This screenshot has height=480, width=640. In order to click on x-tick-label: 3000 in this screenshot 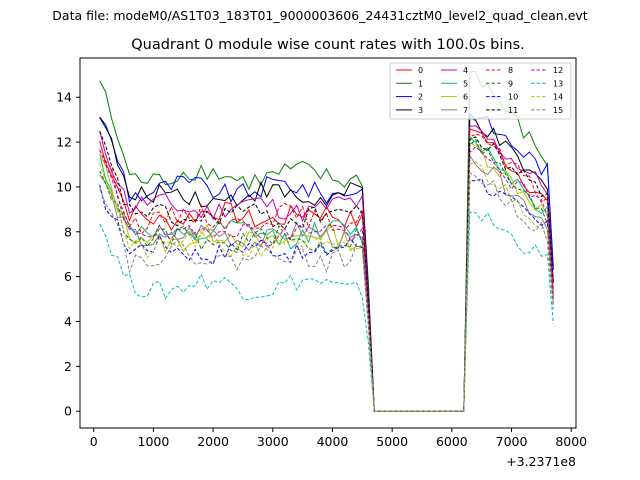, I will do `click(273, 441)`.